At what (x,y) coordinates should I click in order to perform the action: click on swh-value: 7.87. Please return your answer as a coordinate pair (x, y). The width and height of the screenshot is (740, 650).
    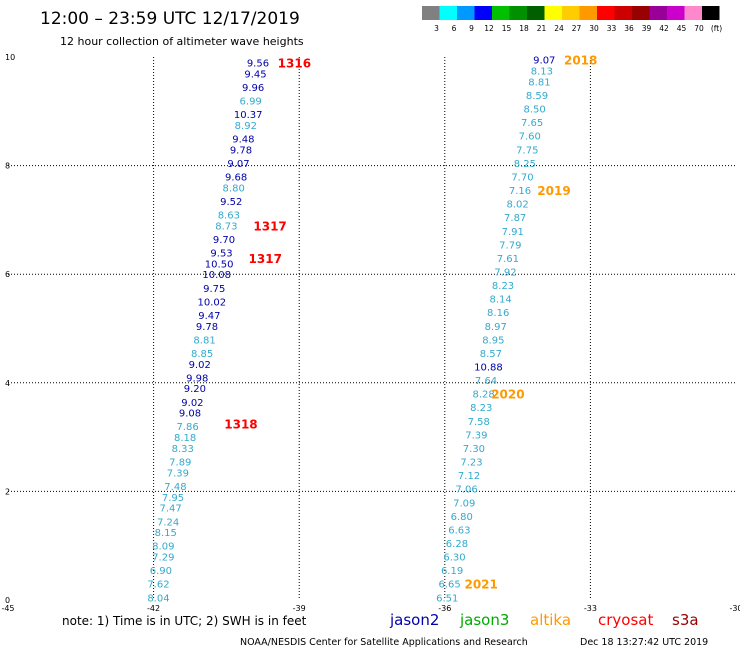
    Looking at the image, I should click on (515, 218).